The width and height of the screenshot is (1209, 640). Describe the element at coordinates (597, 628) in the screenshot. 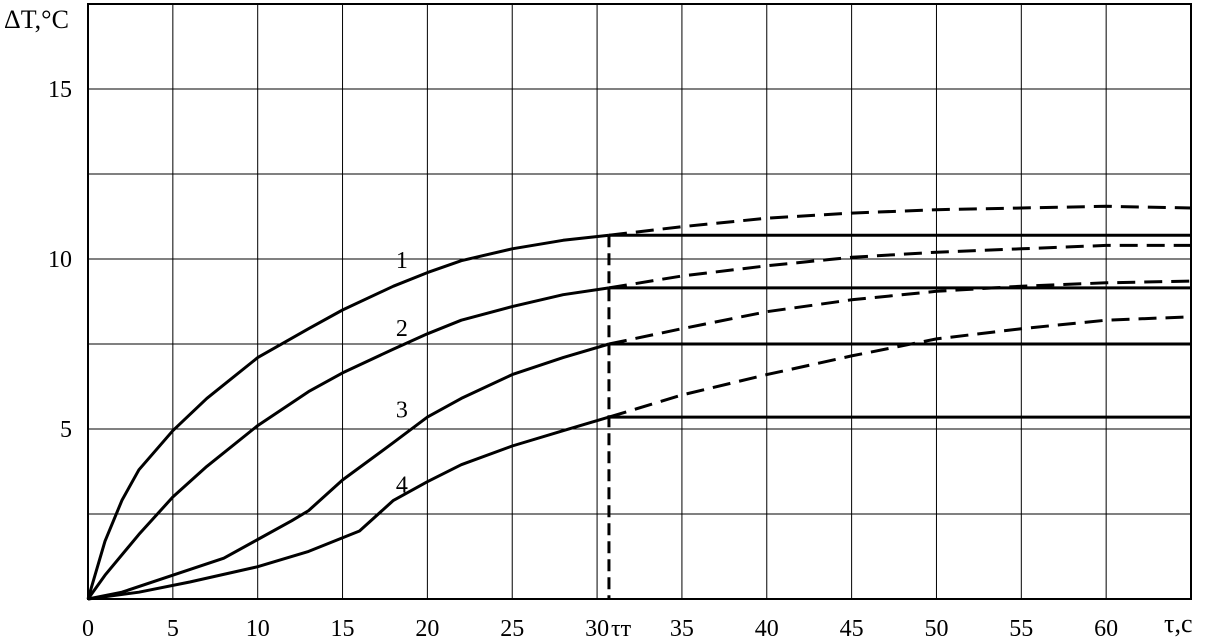

I see `x-tick-label: 30` at that location.